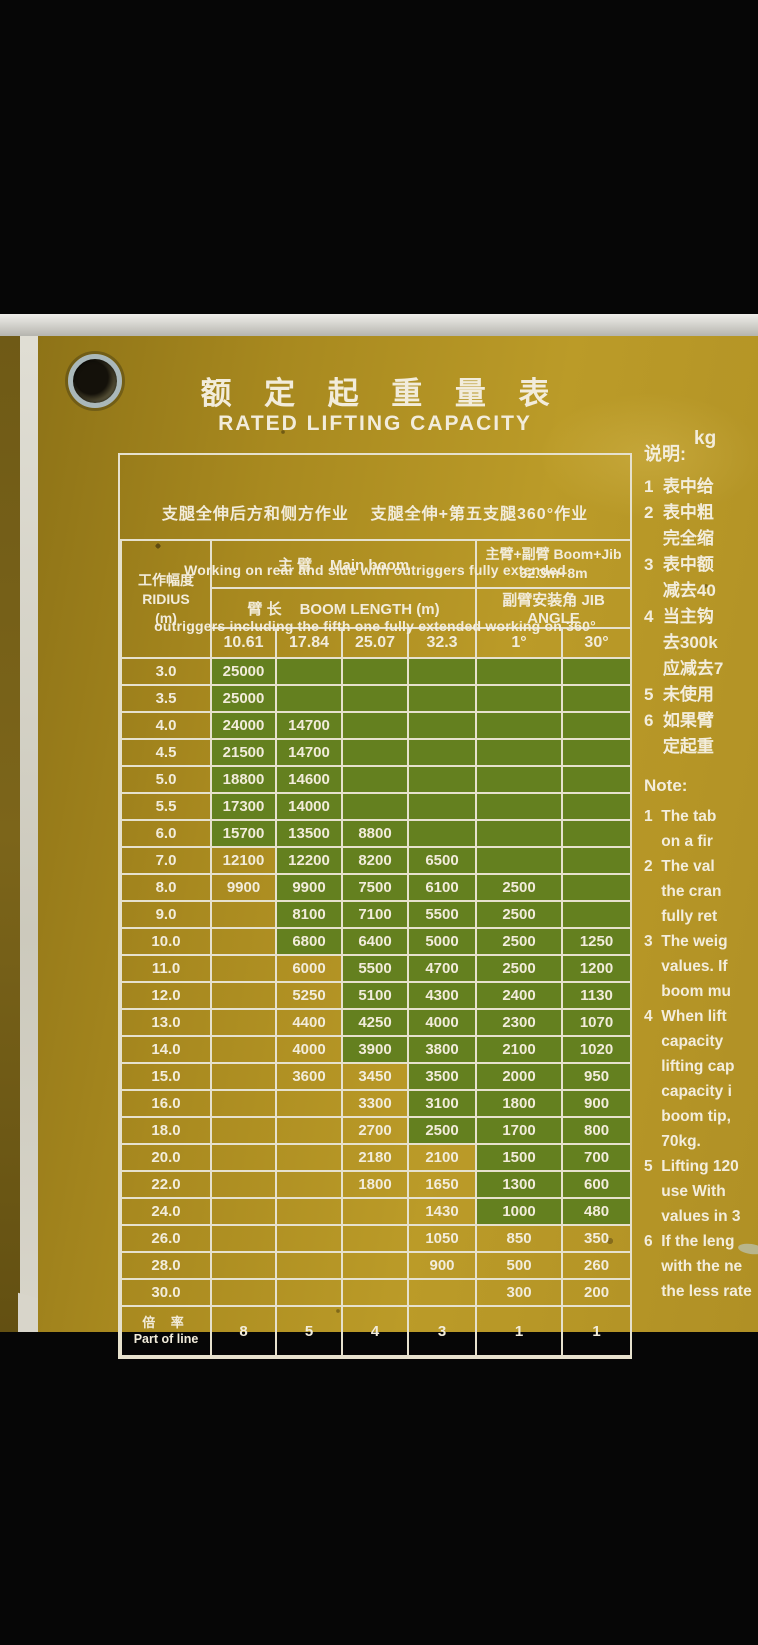  What do you see at coordinates (375, 1157) in the screenshot?
I see `capacity-cell: 2180` at bounding box center [375, 1157].